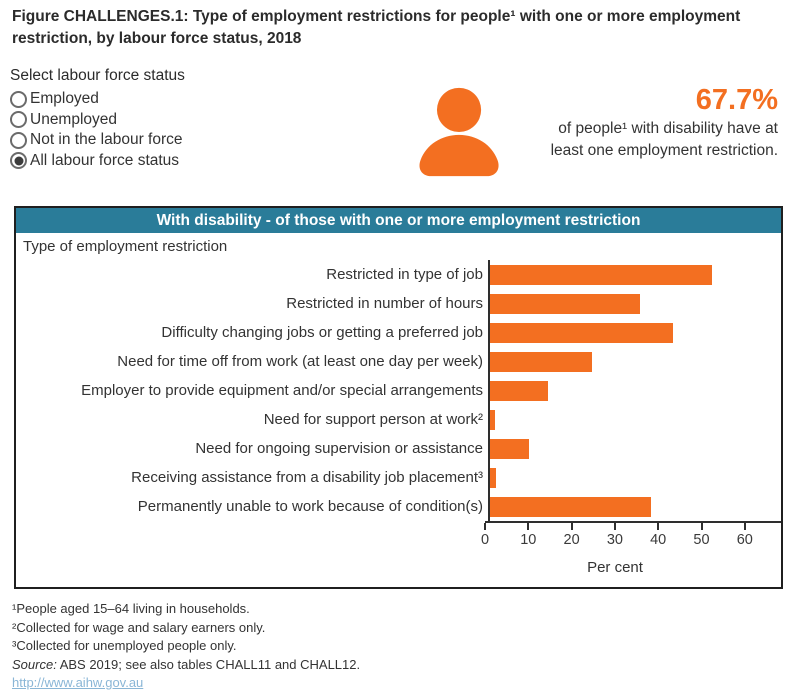 The width and height of the screenshot is (800, 700). I want to click on chart-row: Restricted in type of job, so click(398, 274).